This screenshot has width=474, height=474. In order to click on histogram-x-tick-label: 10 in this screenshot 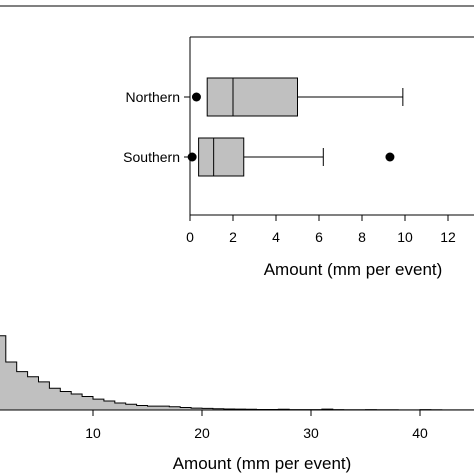, I will do `click(93, 433)`.